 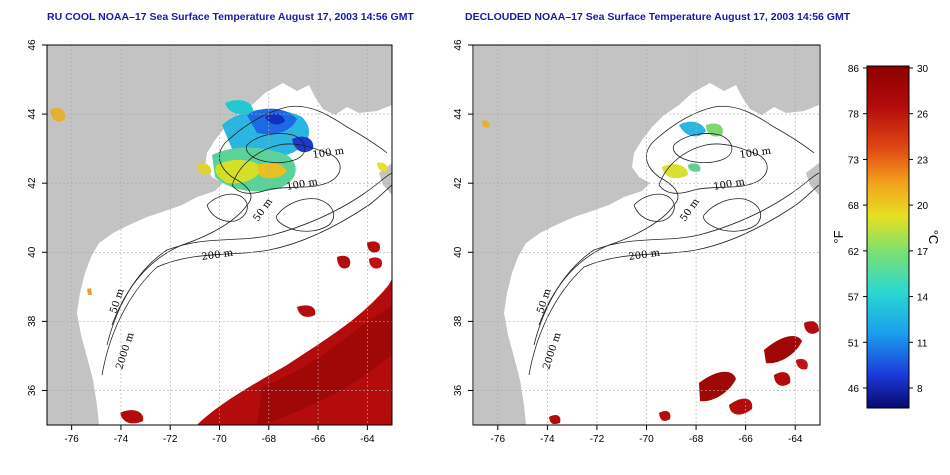 I want to click on right-y-tick-label: 46, so click(x=458, y=45).